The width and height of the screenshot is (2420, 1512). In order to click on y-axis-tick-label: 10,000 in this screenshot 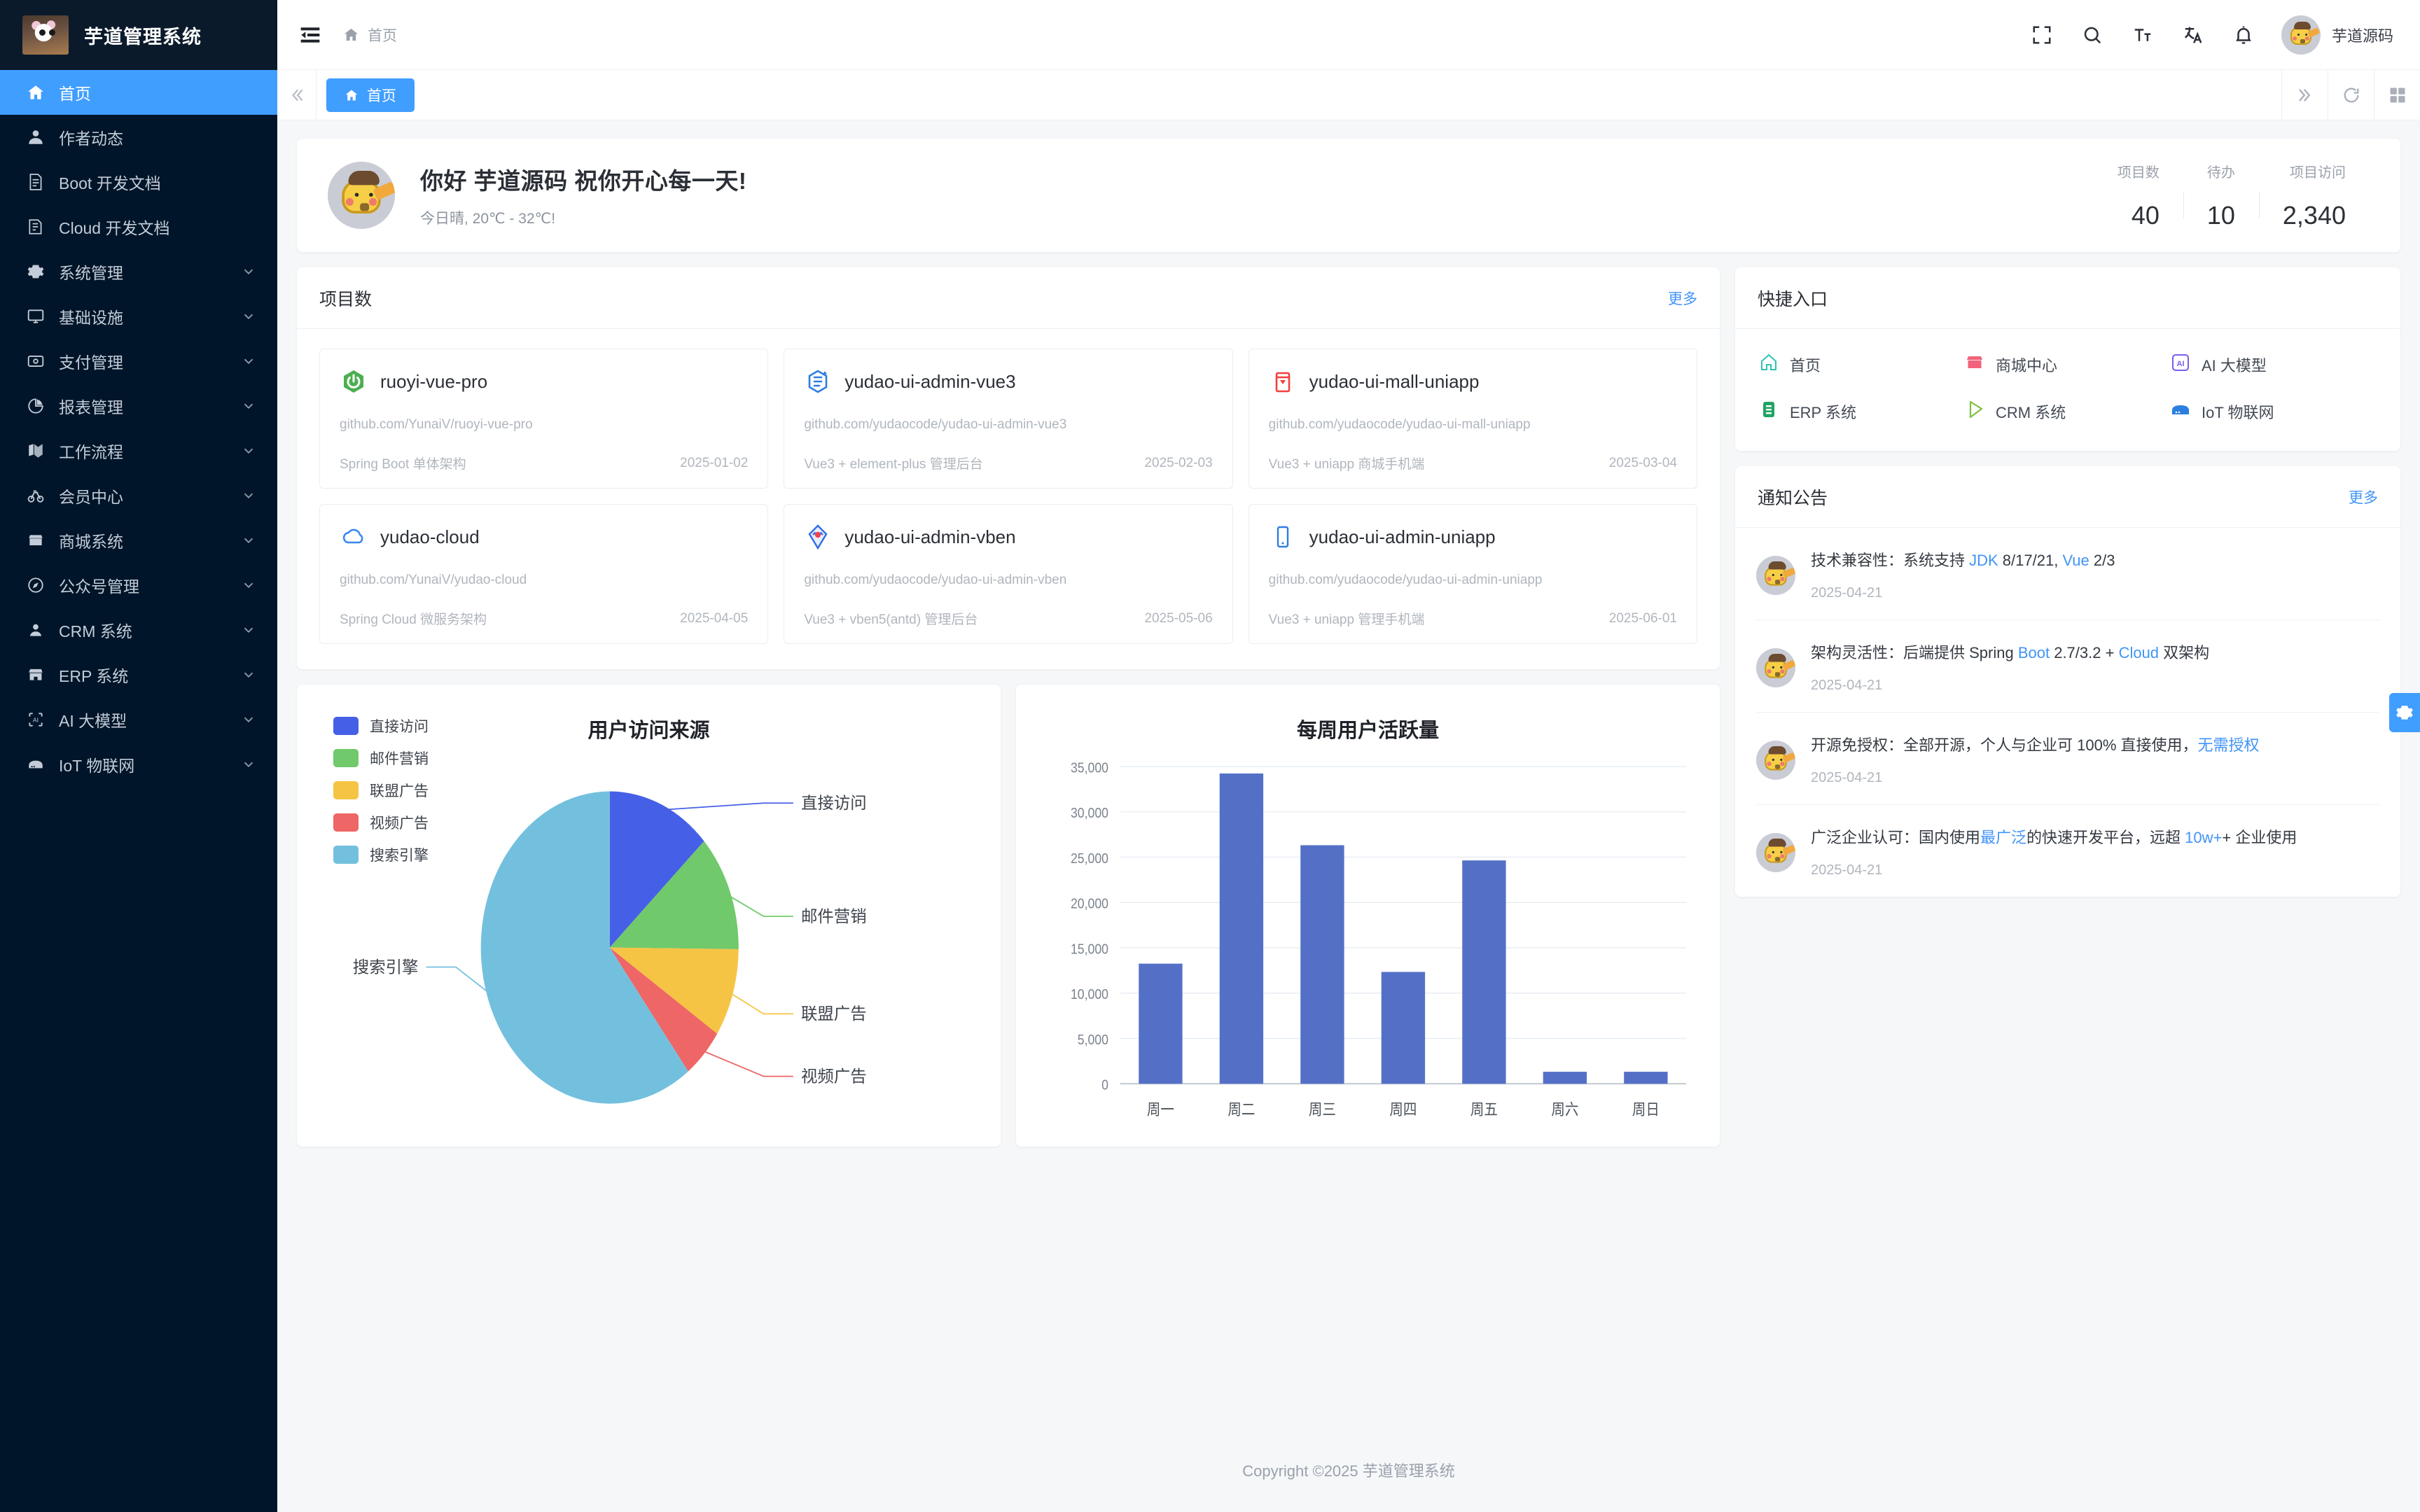, I will do `click(1089, 994)`.